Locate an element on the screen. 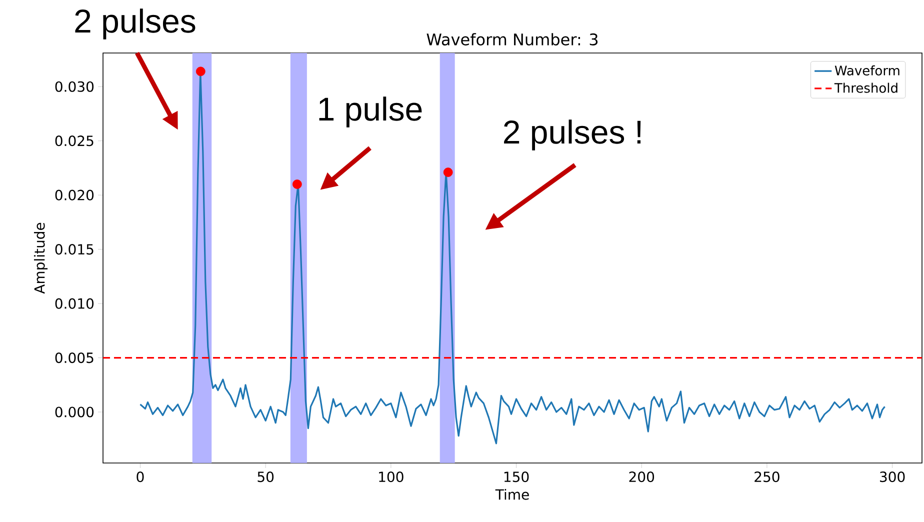 This screenshot has width=924, height=522. x-axis-title: Time is located at coordinates (512, 494).